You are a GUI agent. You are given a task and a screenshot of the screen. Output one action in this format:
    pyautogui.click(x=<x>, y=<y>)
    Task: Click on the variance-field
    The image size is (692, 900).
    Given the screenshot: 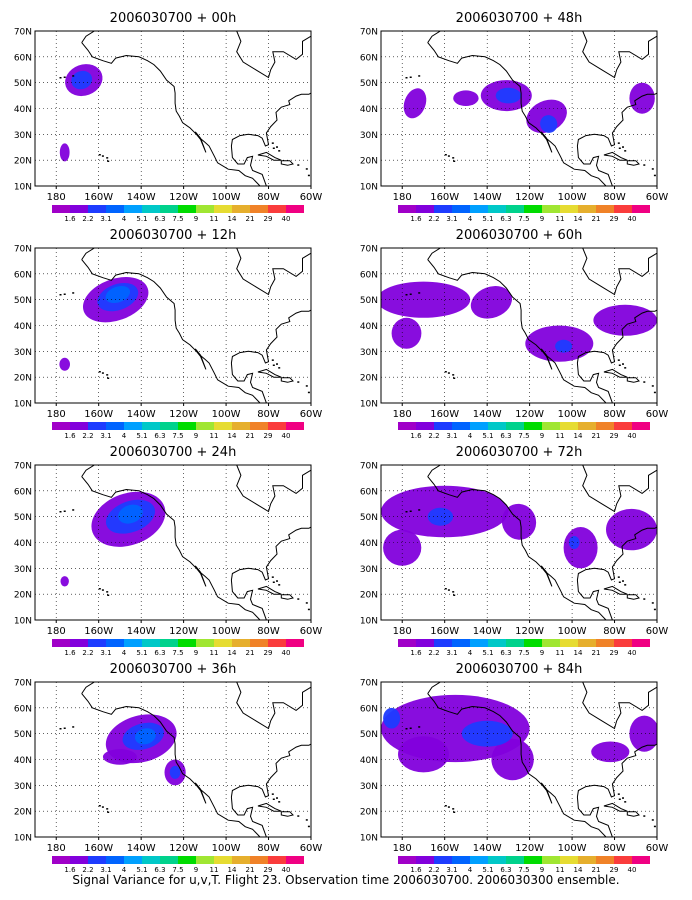 What is the action you would take?
    pyautogui.click(x=81, y=113)
    